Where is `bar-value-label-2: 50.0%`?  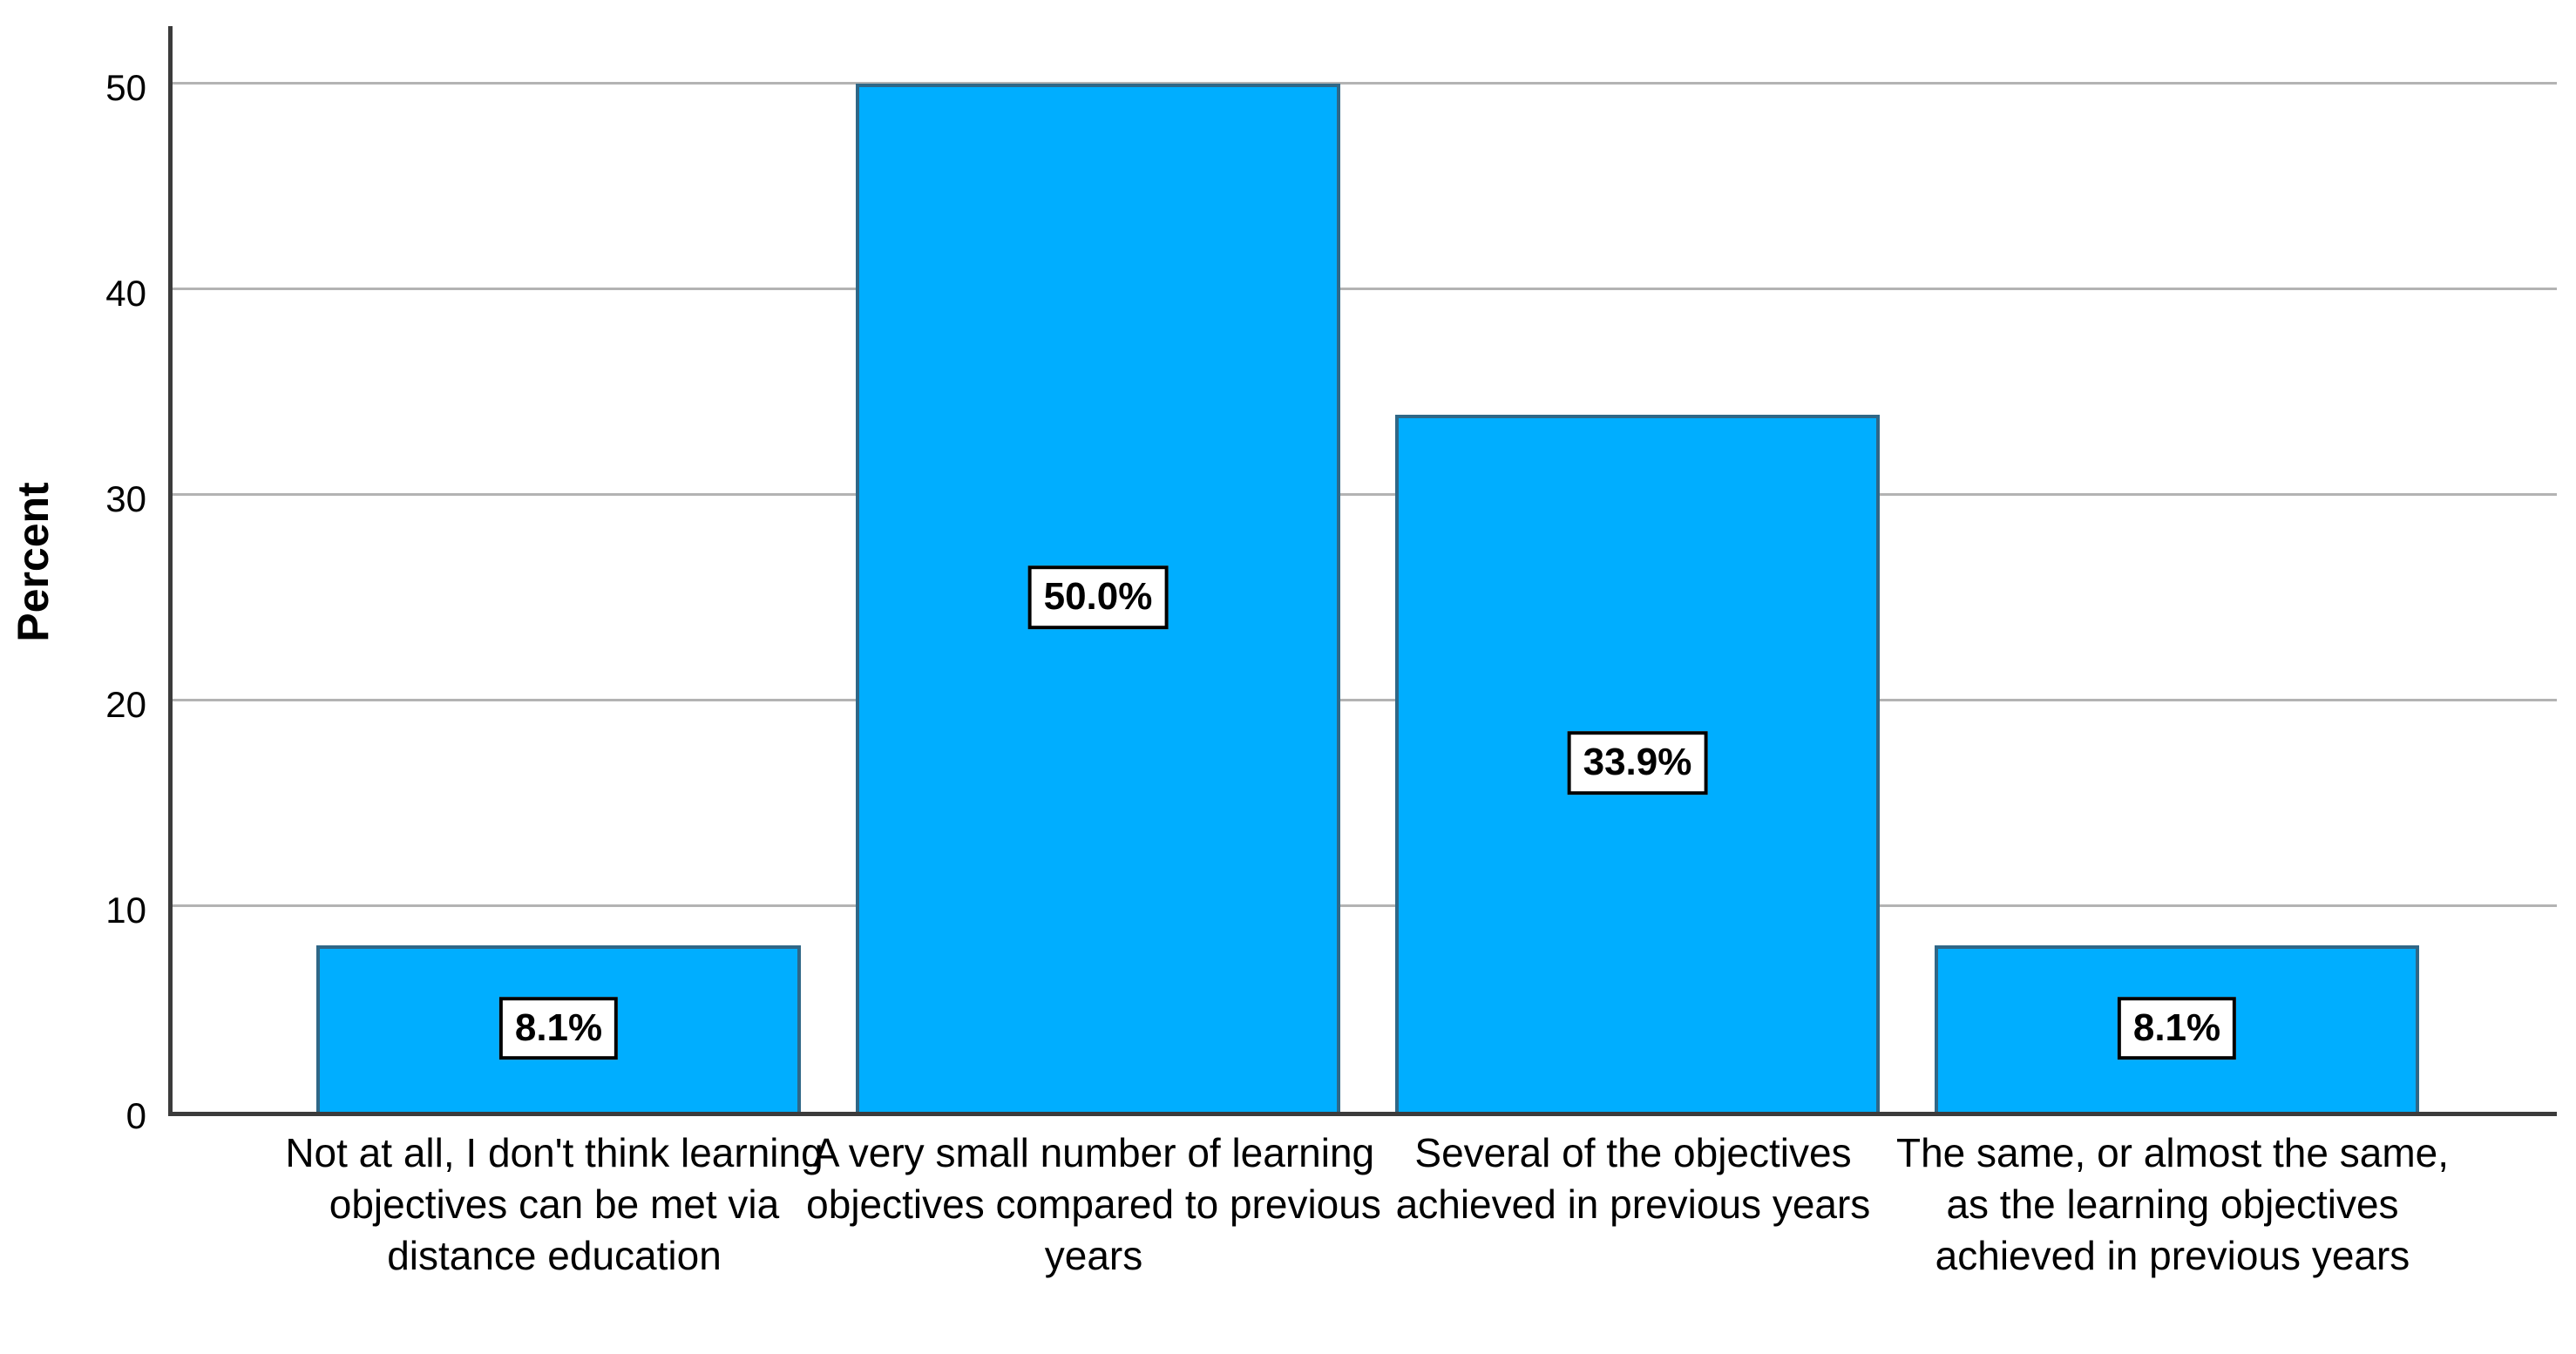
bar-value-label-2: 50.0% is located at coordinates (1098, 597).